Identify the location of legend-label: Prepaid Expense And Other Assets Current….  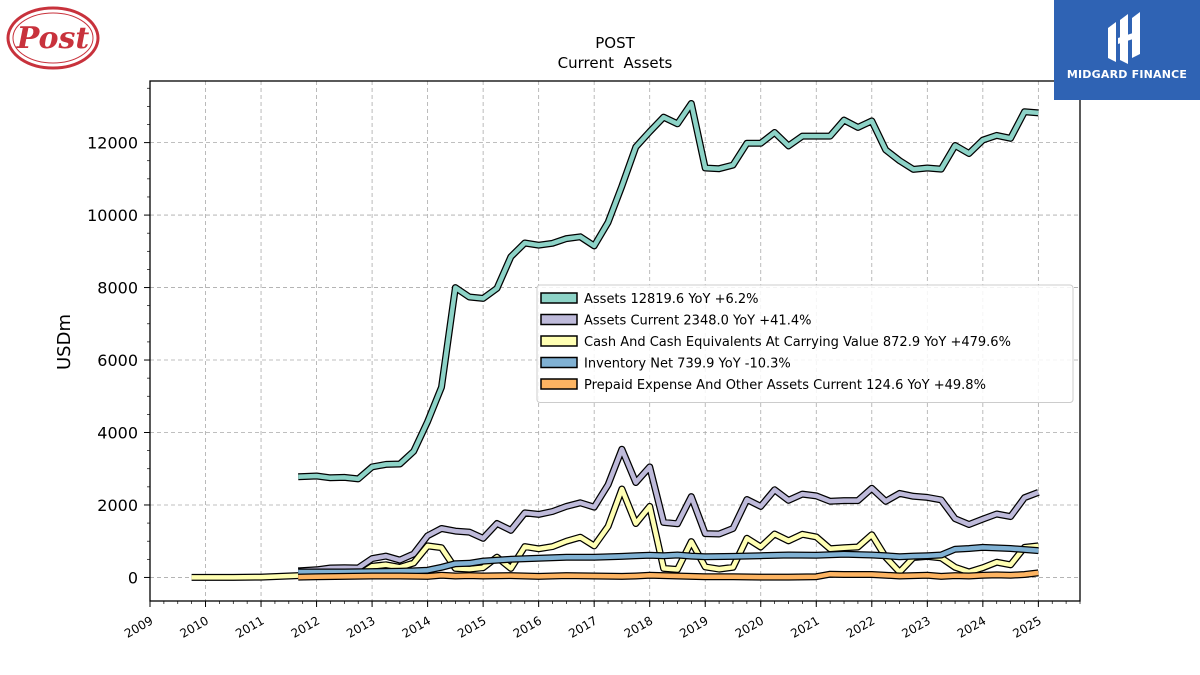
(785, 385).